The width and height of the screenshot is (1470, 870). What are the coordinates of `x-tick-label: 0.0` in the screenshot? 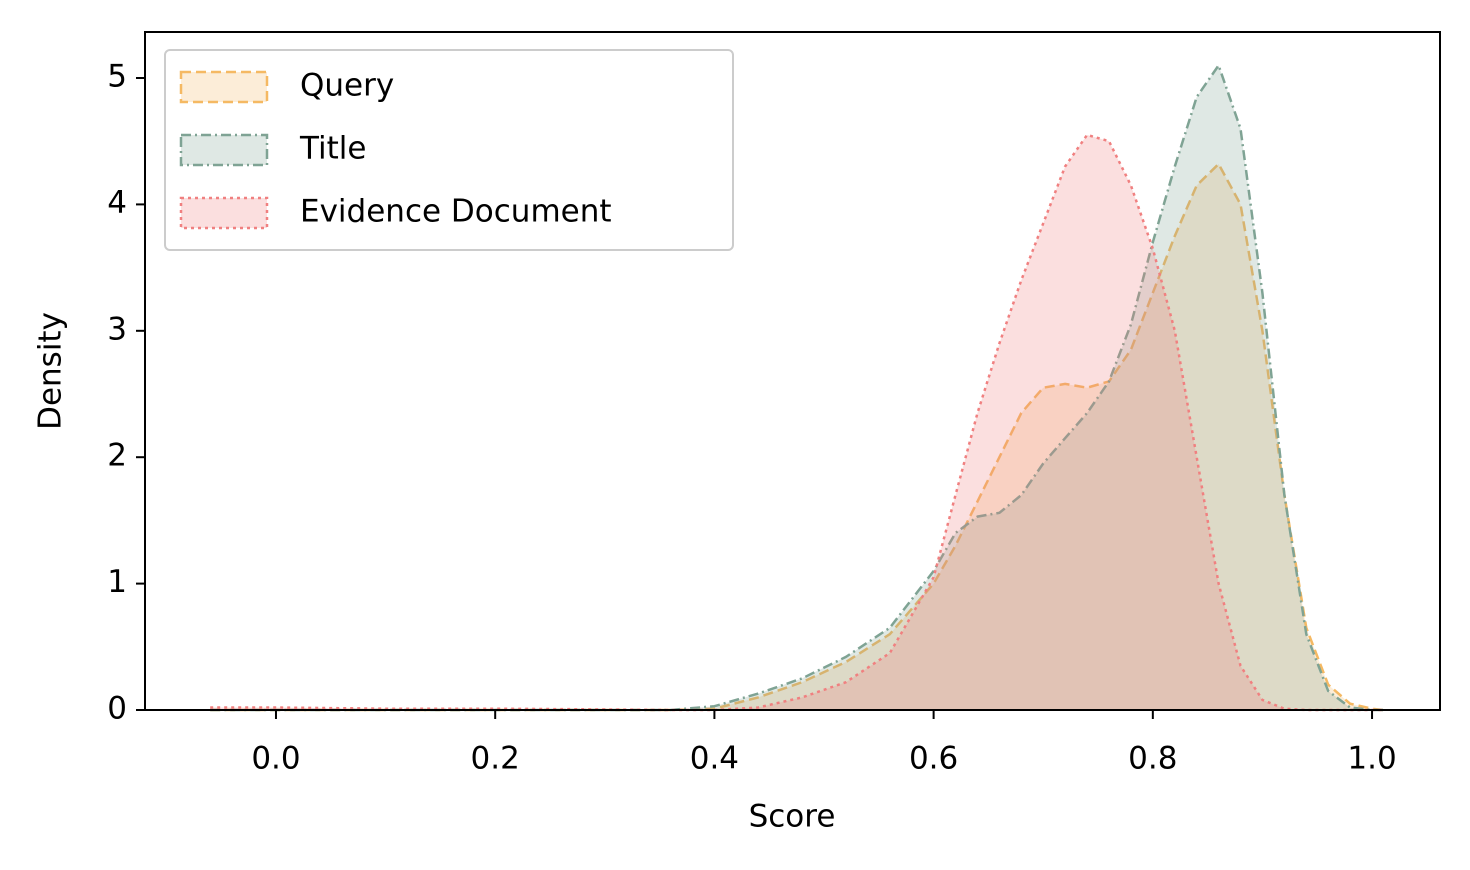 It's located at (275, 759).